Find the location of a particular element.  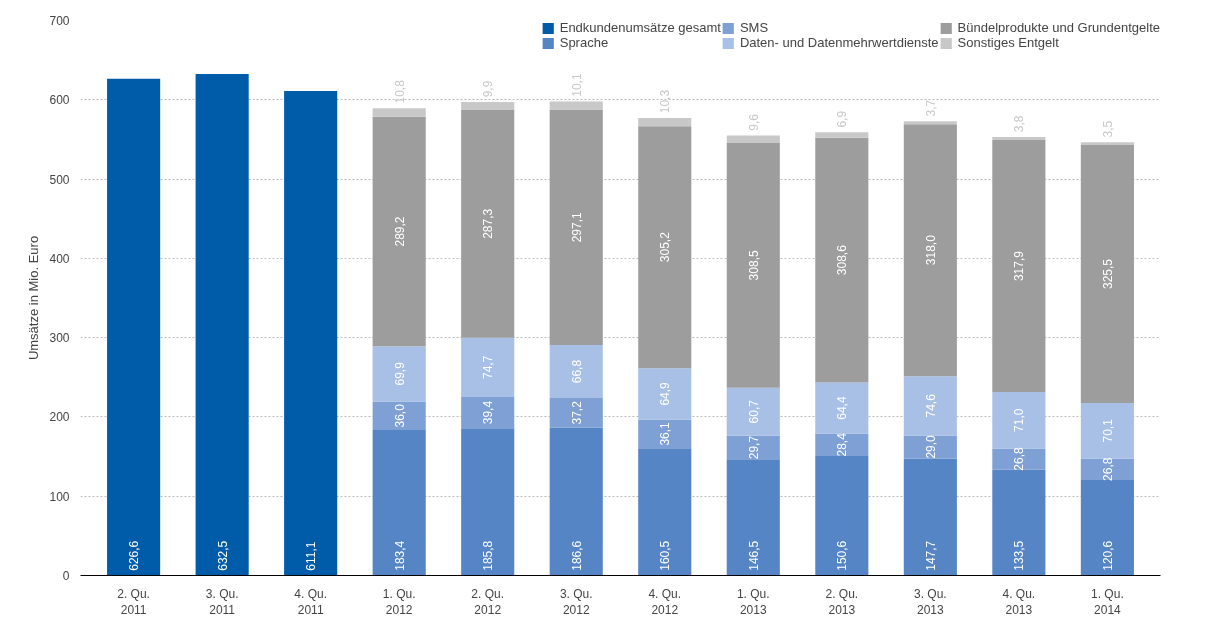

data-label: 64,4 is located at coordinates (842, 408).